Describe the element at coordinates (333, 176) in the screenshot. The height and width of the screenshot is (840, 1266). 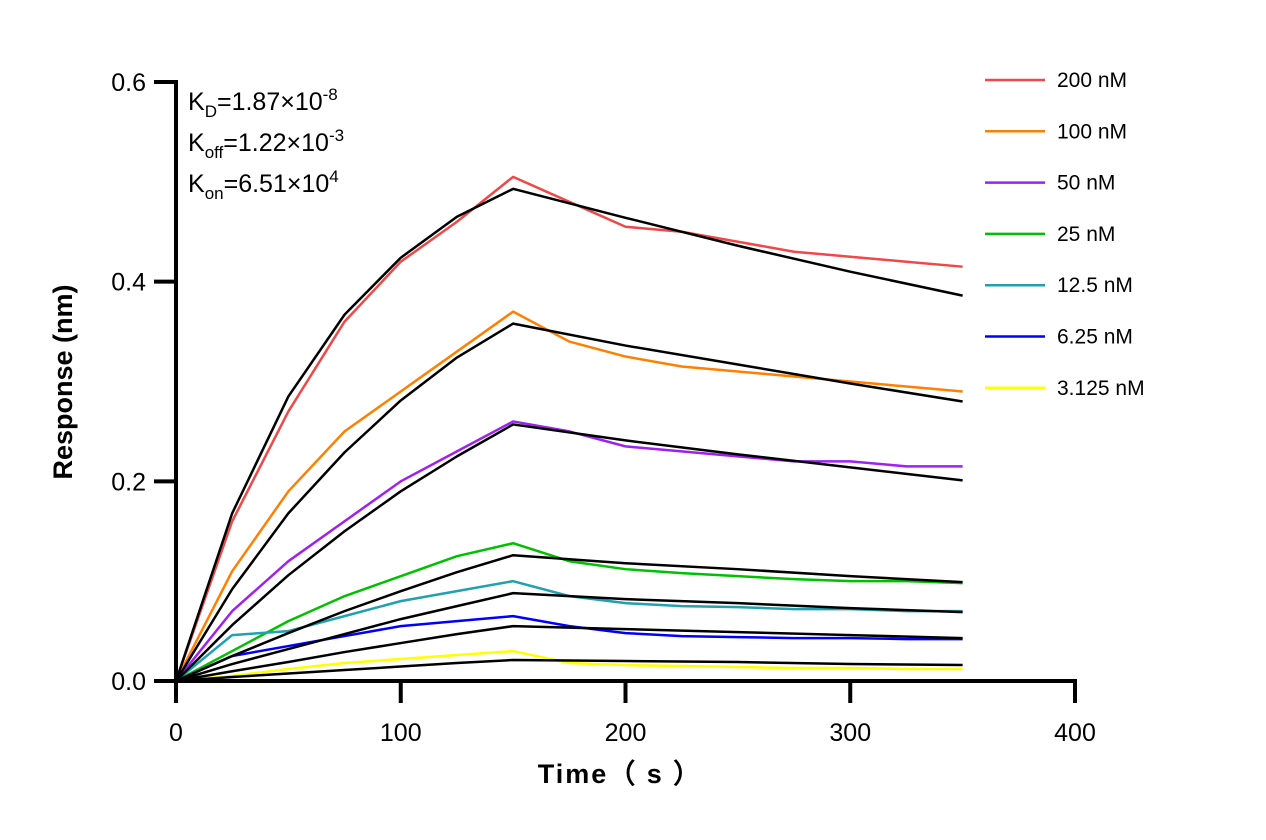
I see `annotation-exponent: 4` at that location.